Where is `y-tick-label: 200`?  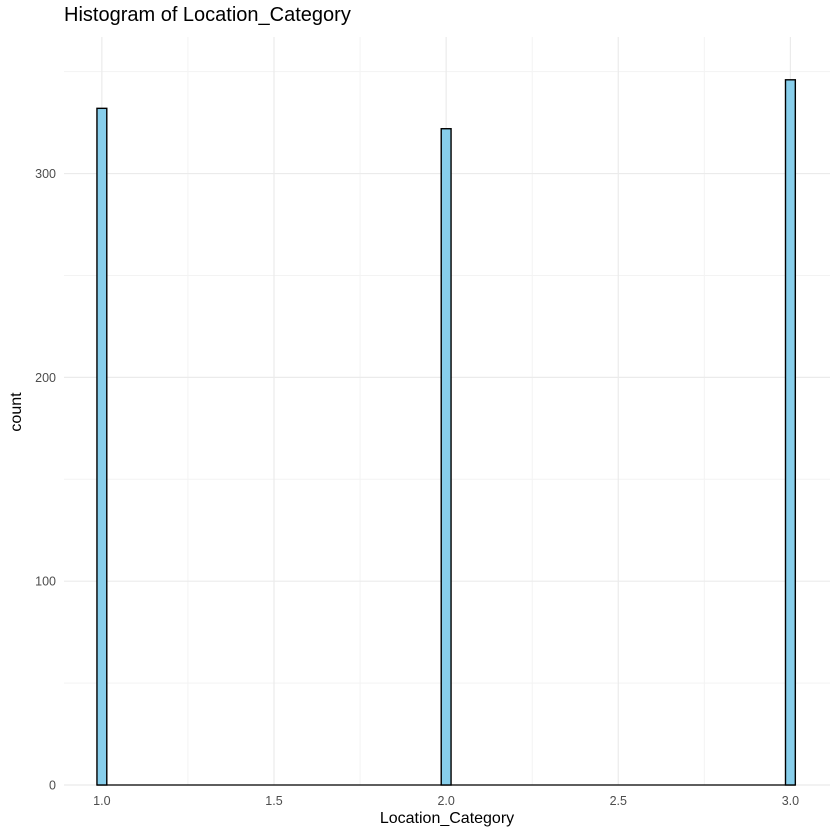
y-tick-label: 200 is located at coordinates (45, 378).